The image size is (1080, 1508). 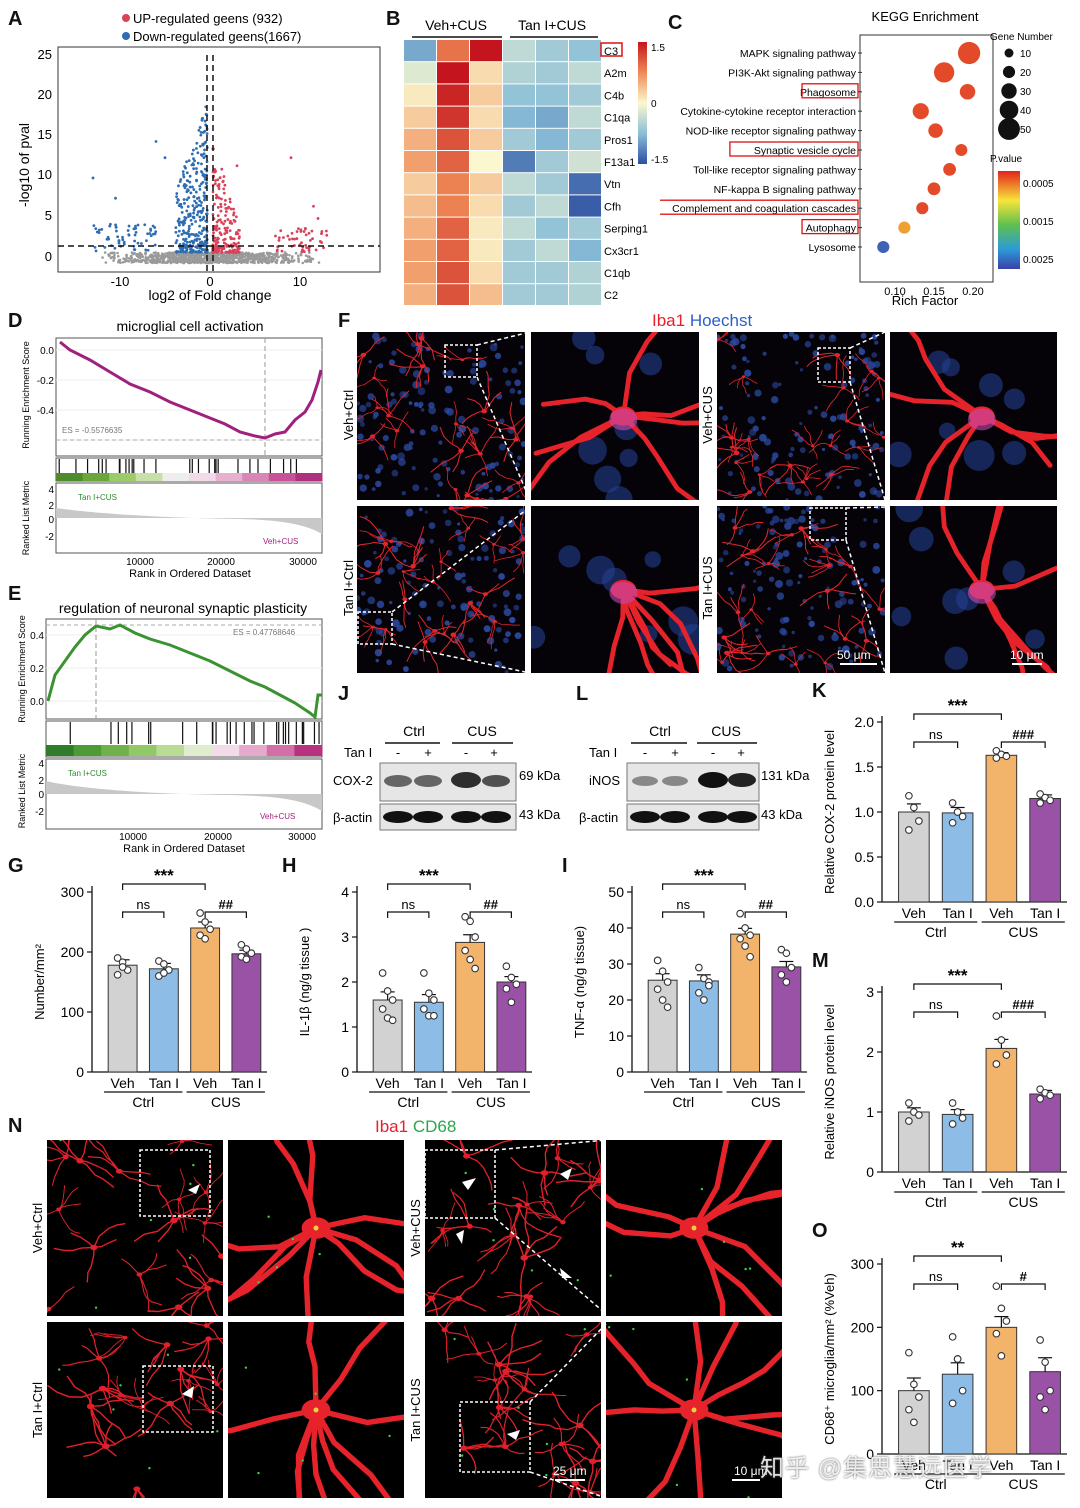 What do you see at coordinates (39, 981) in the screenshot?
I see `bar-ylabel: Number/mm²` at bounding box center [39, 981].